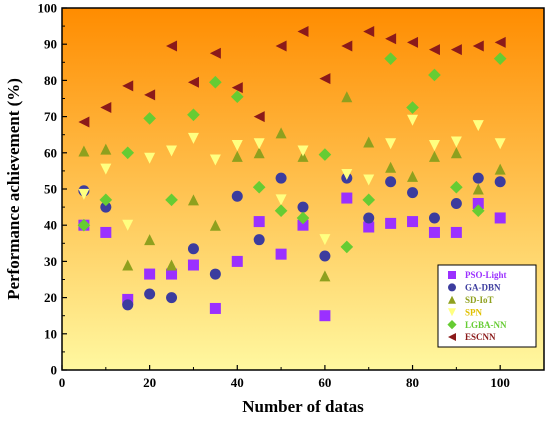 This screenshot has width=550, height=422. I want to click on x-tick-label: 0, so click(62, 382).